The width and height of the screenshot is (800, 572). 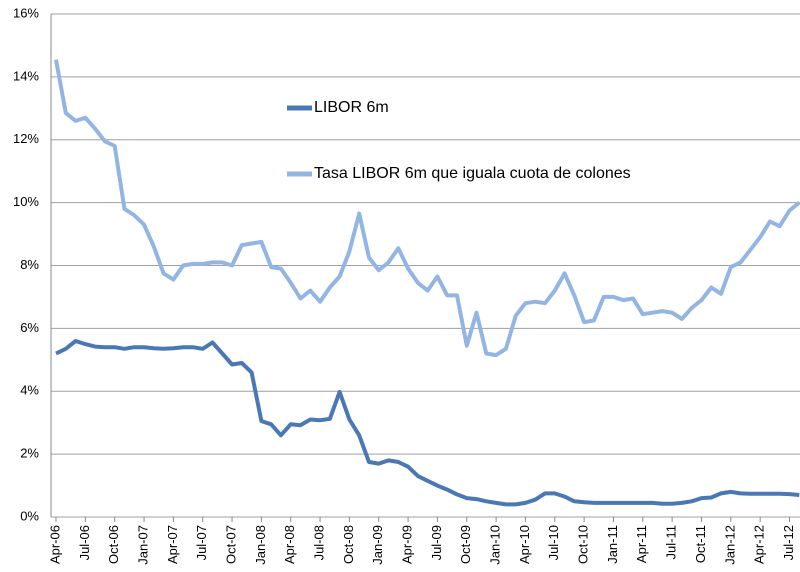 What do you see at coordinates (289, 544) in the screenshot?
I see `x-tick-label: Apr-08` at bounding box center [289, 544].